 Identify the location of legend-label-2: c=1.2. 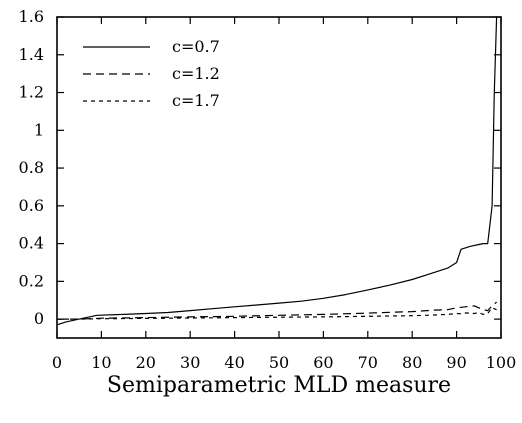
(196, 73).